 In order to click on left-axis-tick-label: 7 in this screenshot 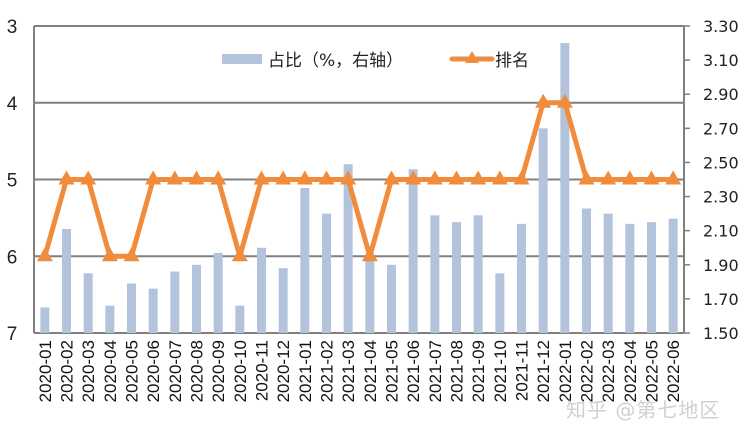, I will do `click(12, 334)`.